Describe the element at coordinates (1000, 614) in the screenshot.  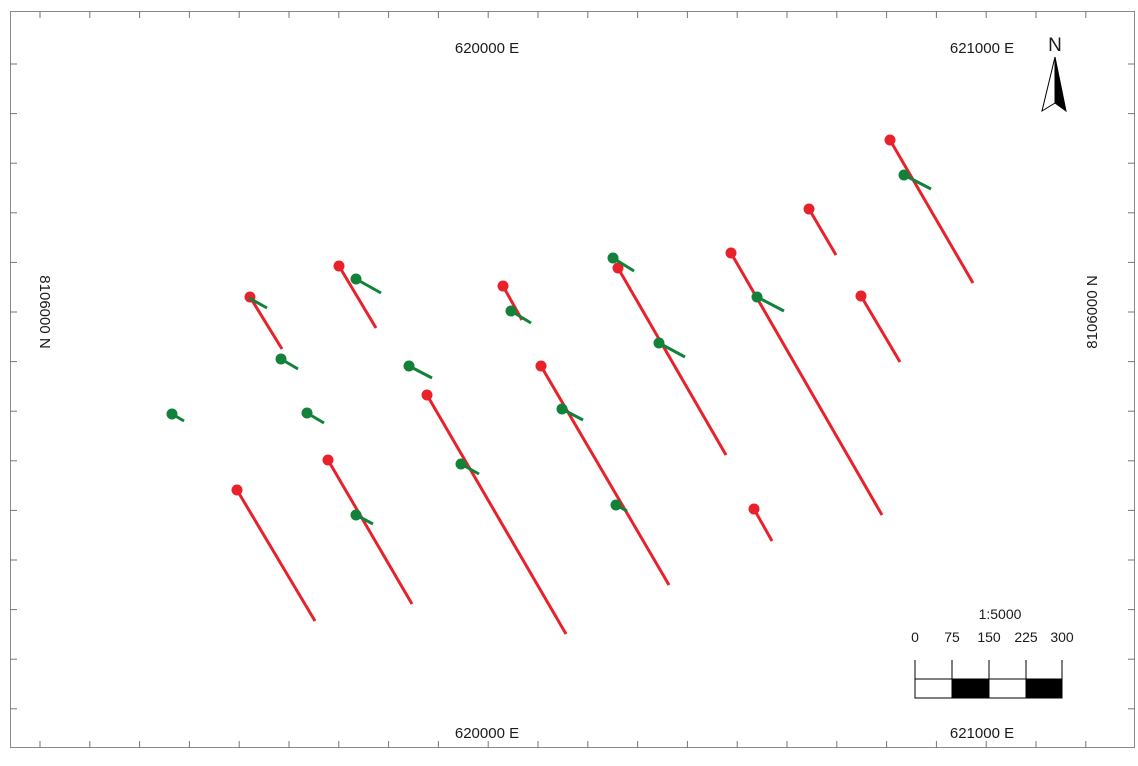
I see `scale-ratio: 1:5000` at that location.